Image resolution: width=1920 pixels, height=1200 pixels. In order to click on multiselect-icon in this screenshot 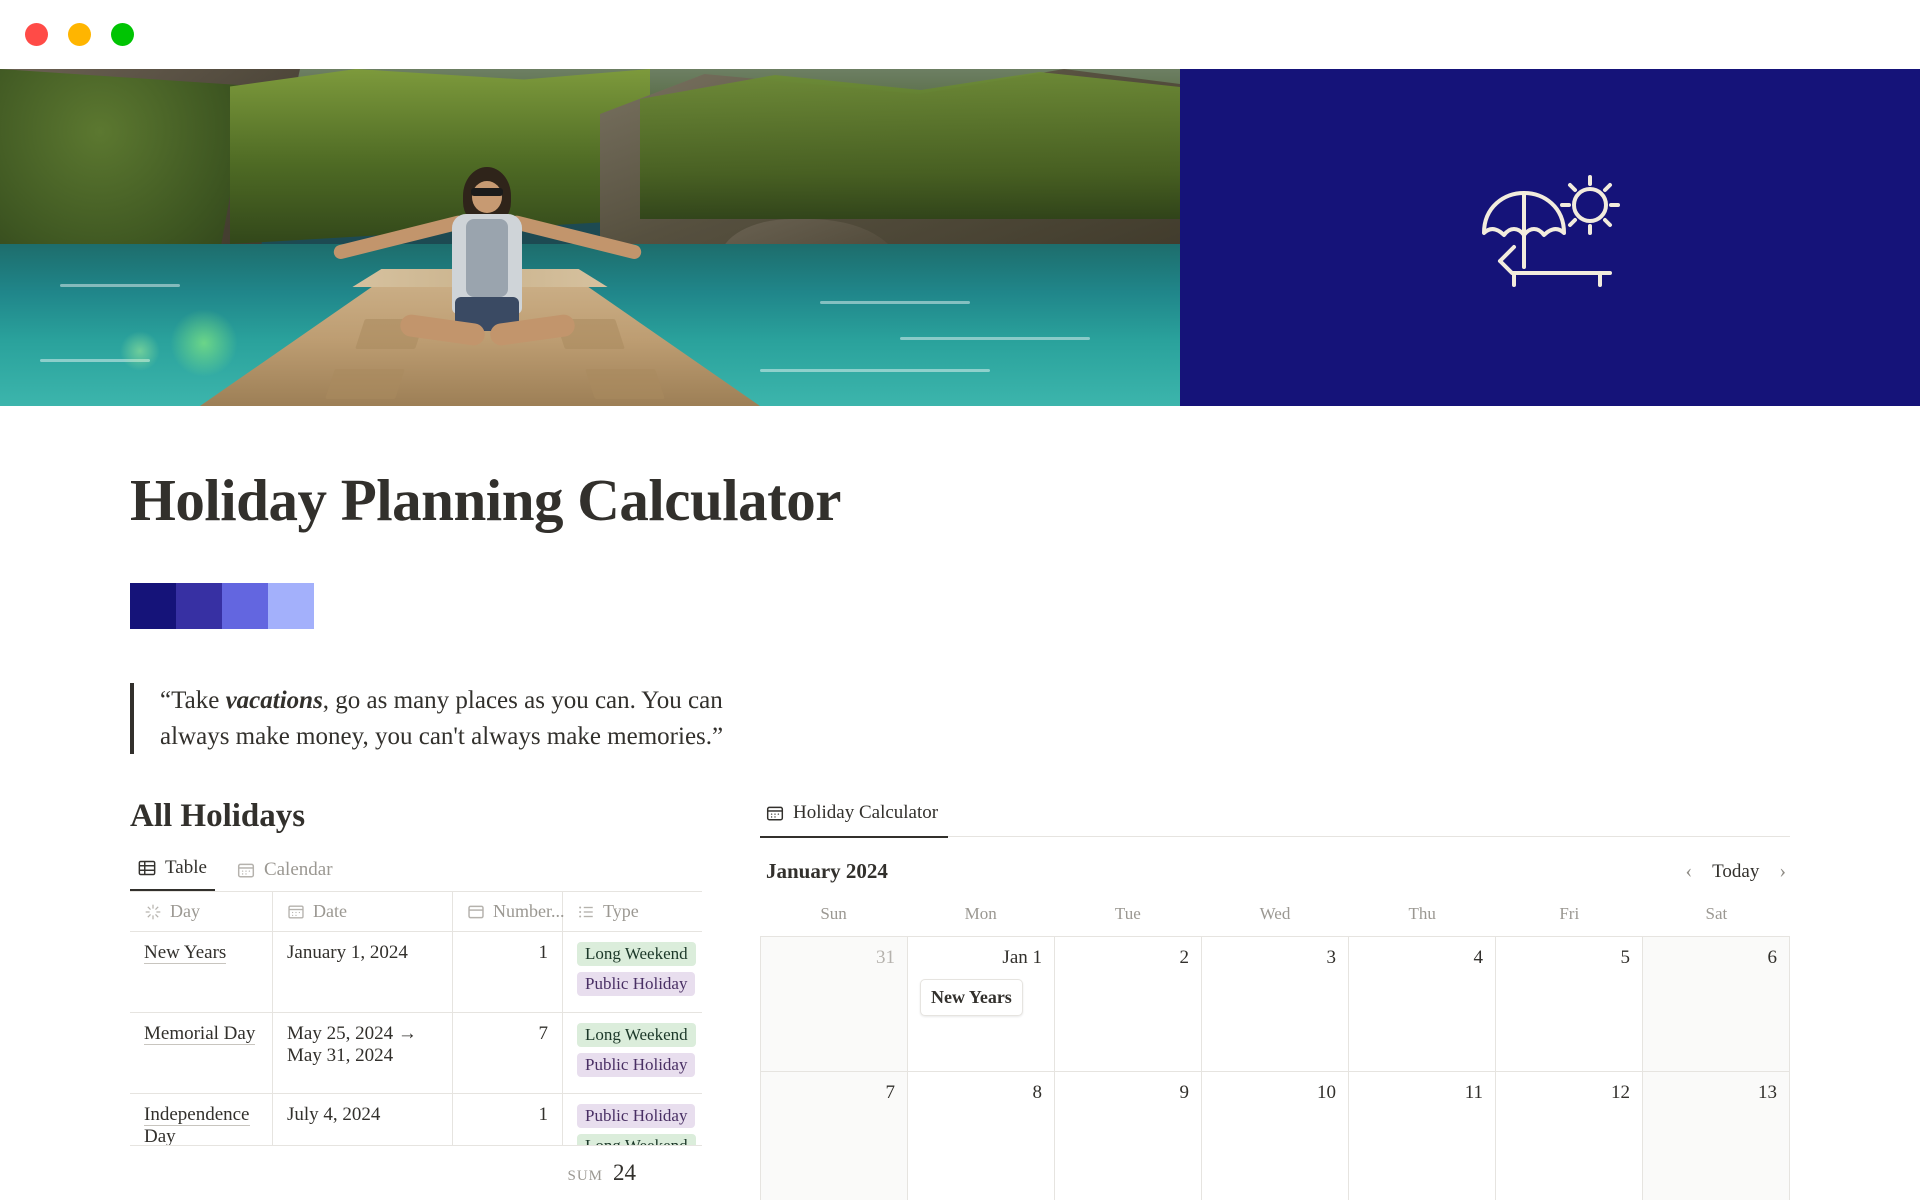, I will do `click(586, 912)`.